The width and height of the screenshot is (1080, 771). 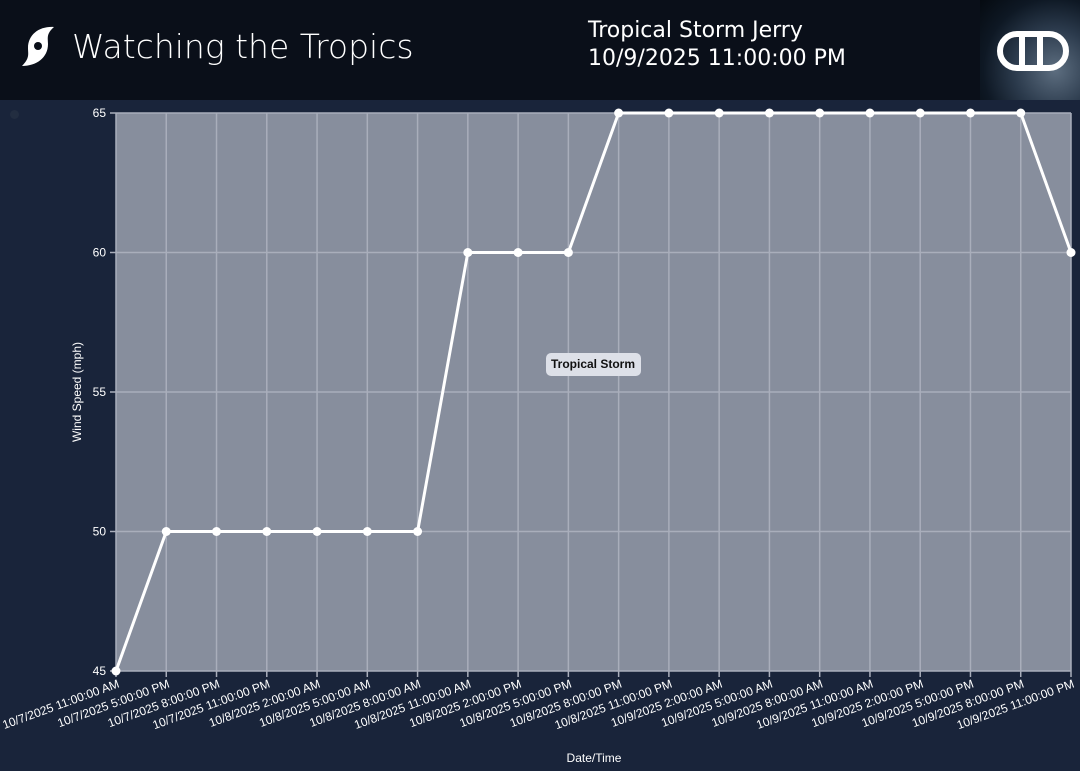 What do you see at coordinates (38, 46) in the screenshot?
I see `hurricane-icon` at bounding box center [38, 46].